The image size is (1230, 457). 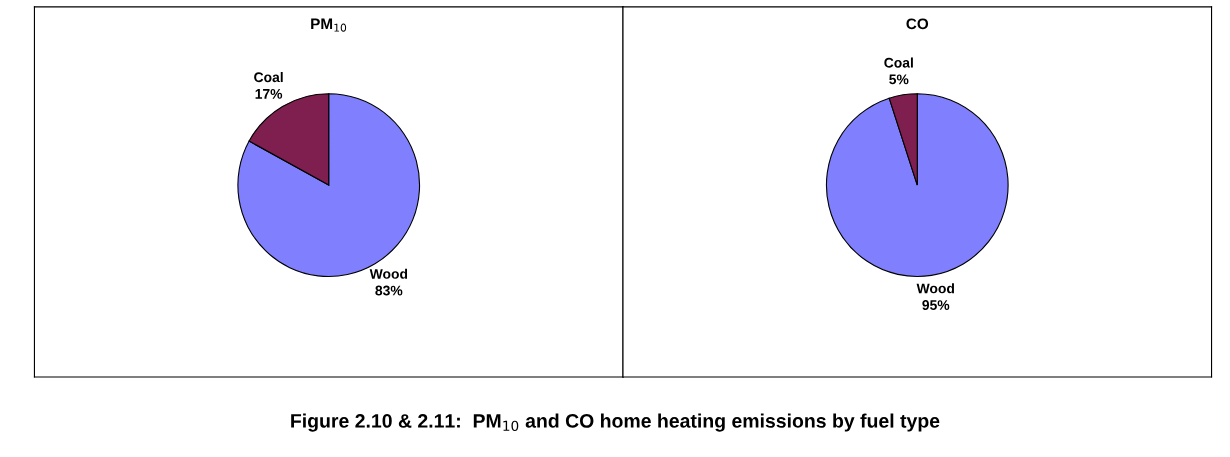 What do you see at coordinates (269, 93) in the screenshot?
I see `data-label: 17%` at bounding box center [269, 93].